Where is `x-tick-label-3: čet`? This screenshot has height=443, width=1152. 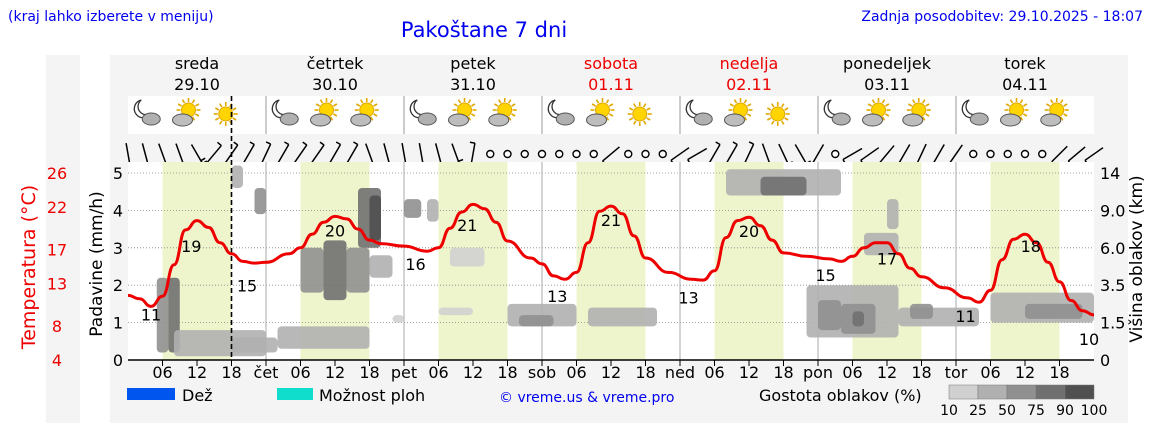
x-tick-label-3: čet is located at coordinates (266, 372).